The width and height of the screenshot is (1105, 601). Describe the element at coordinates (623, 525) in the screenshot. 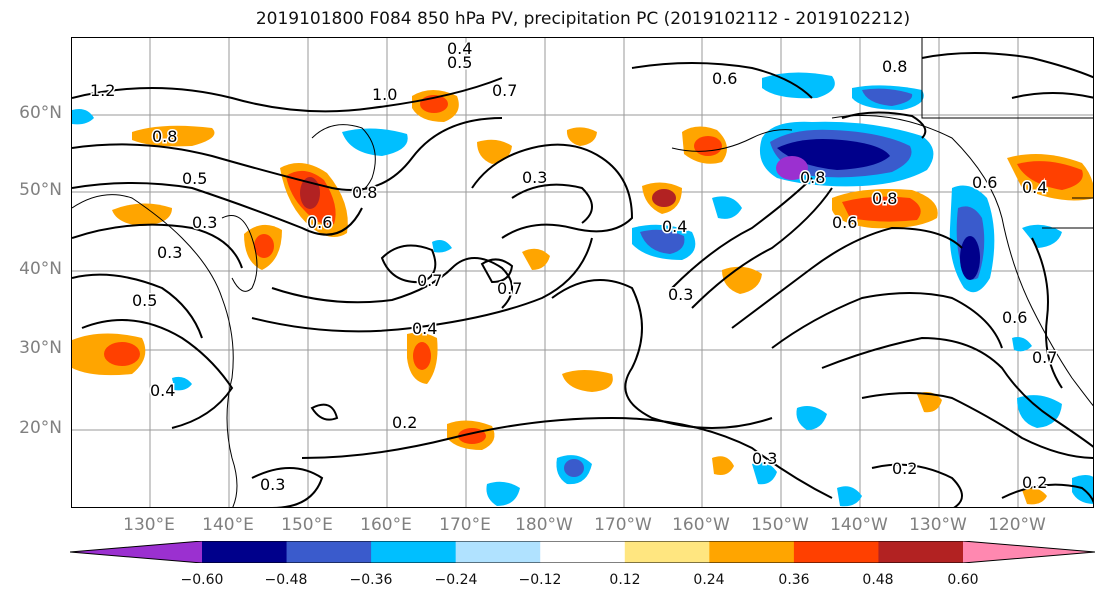

I see `lon-label-170w: 170°W` at that location.